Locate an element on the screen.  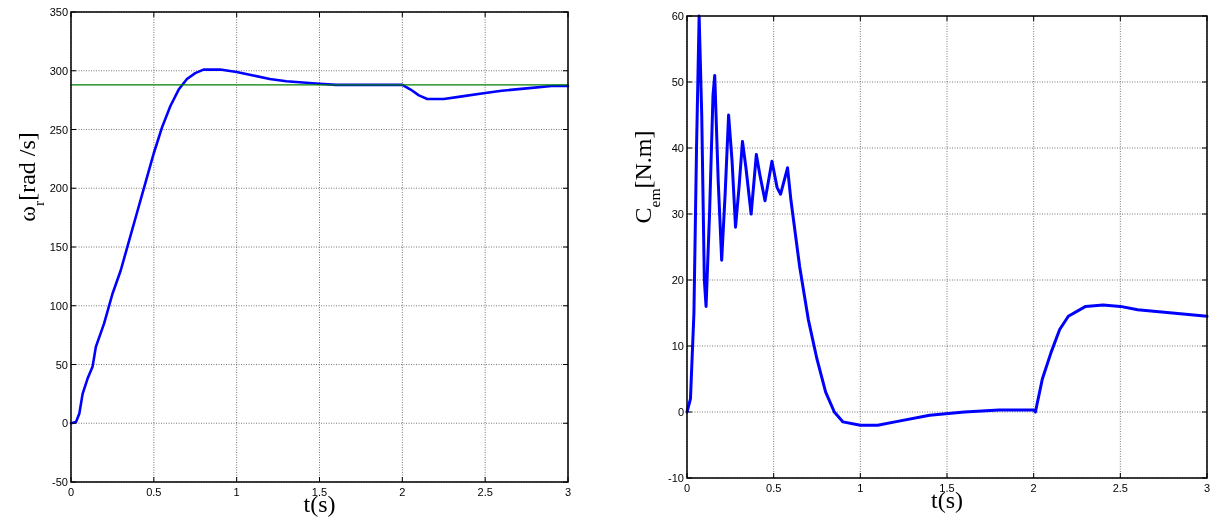
y-tick-label: 10 is located at coordinates (677, 346).